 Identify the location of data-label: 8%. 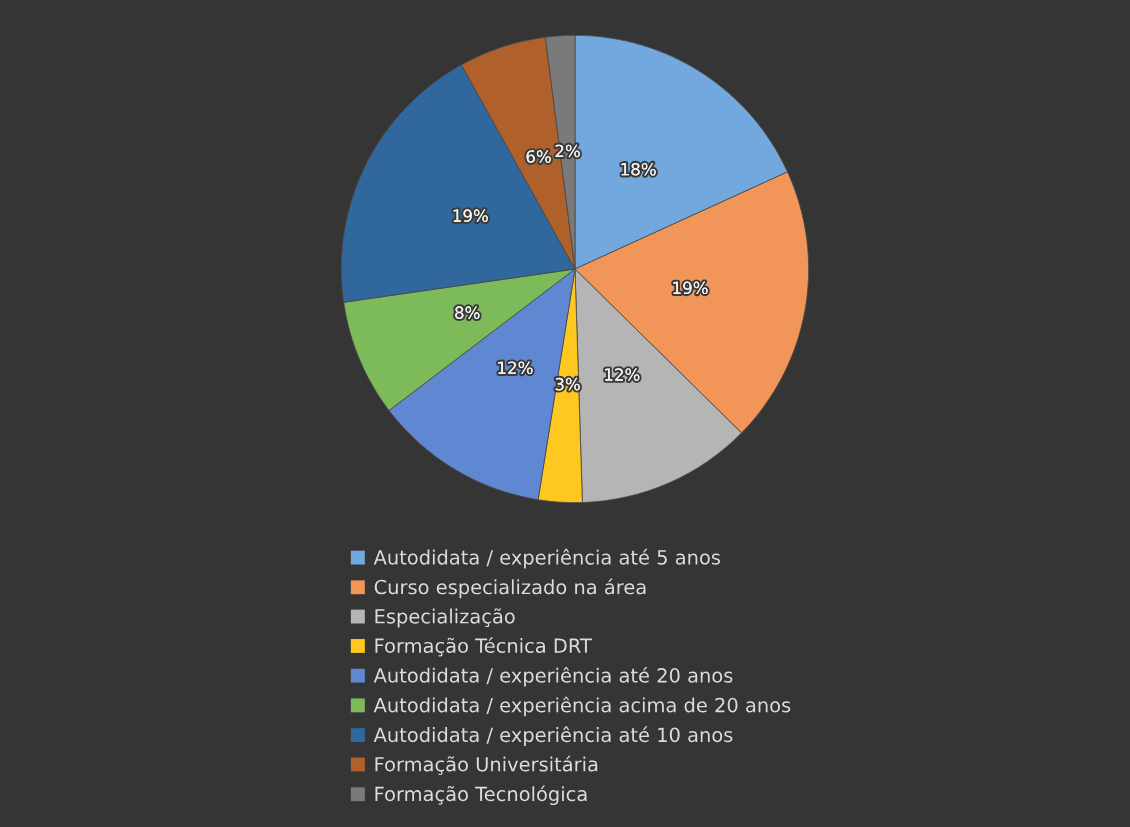
(467, 312).